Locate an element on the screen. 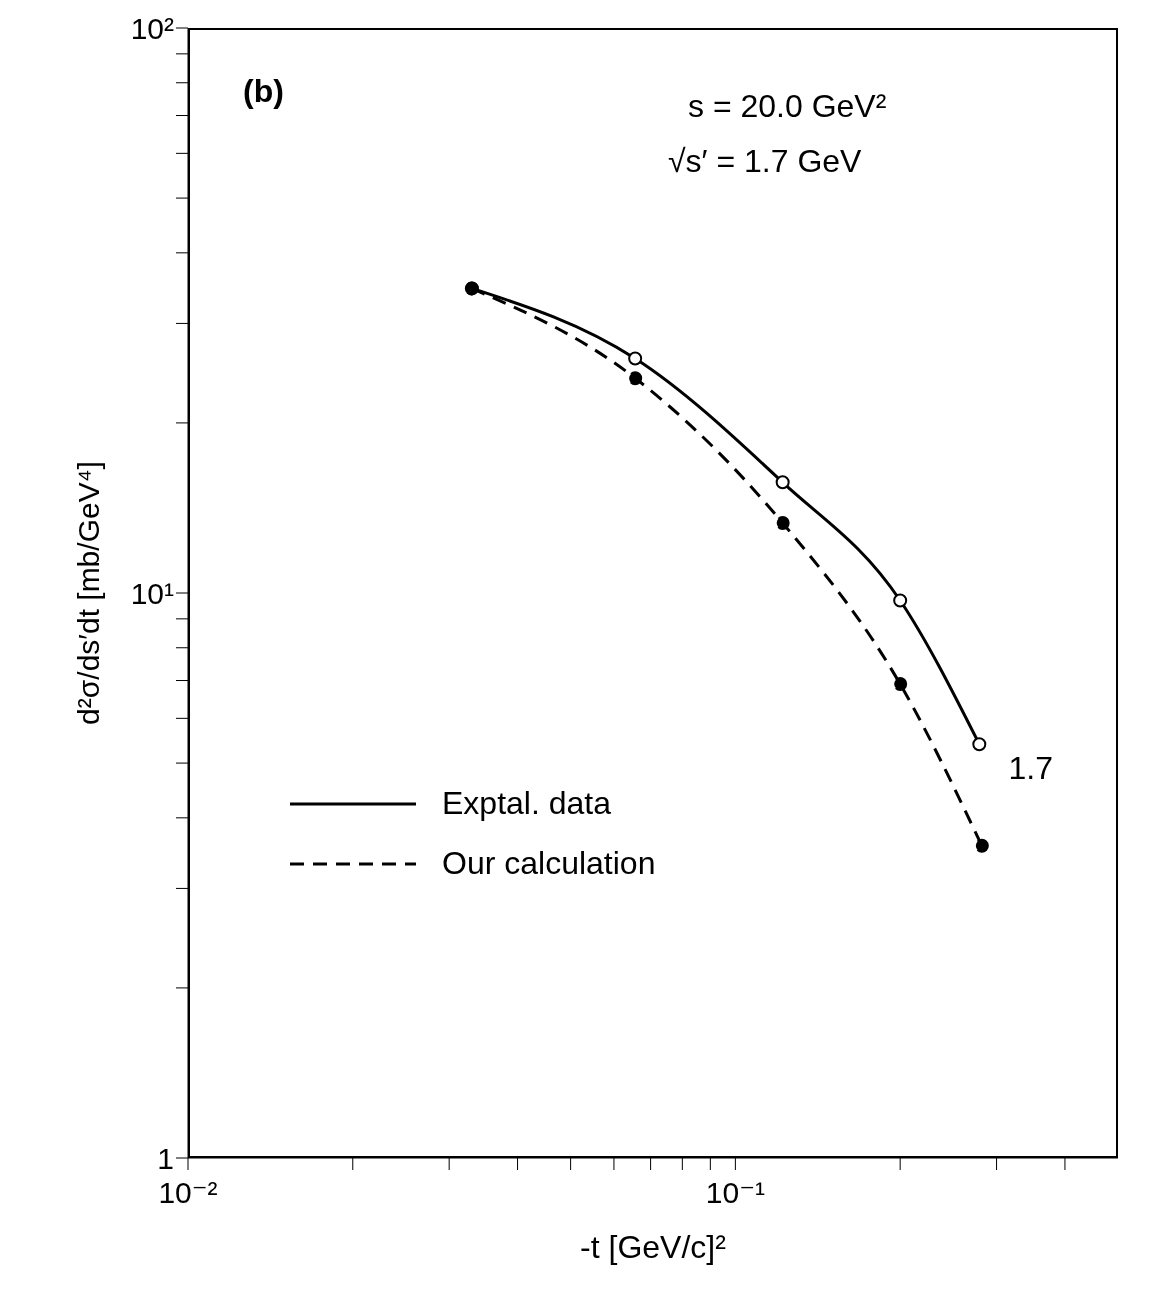 The image size is (1162, 1301). x-axis-title: -t [GeV/c]² is located at coordinates (653, 1247).